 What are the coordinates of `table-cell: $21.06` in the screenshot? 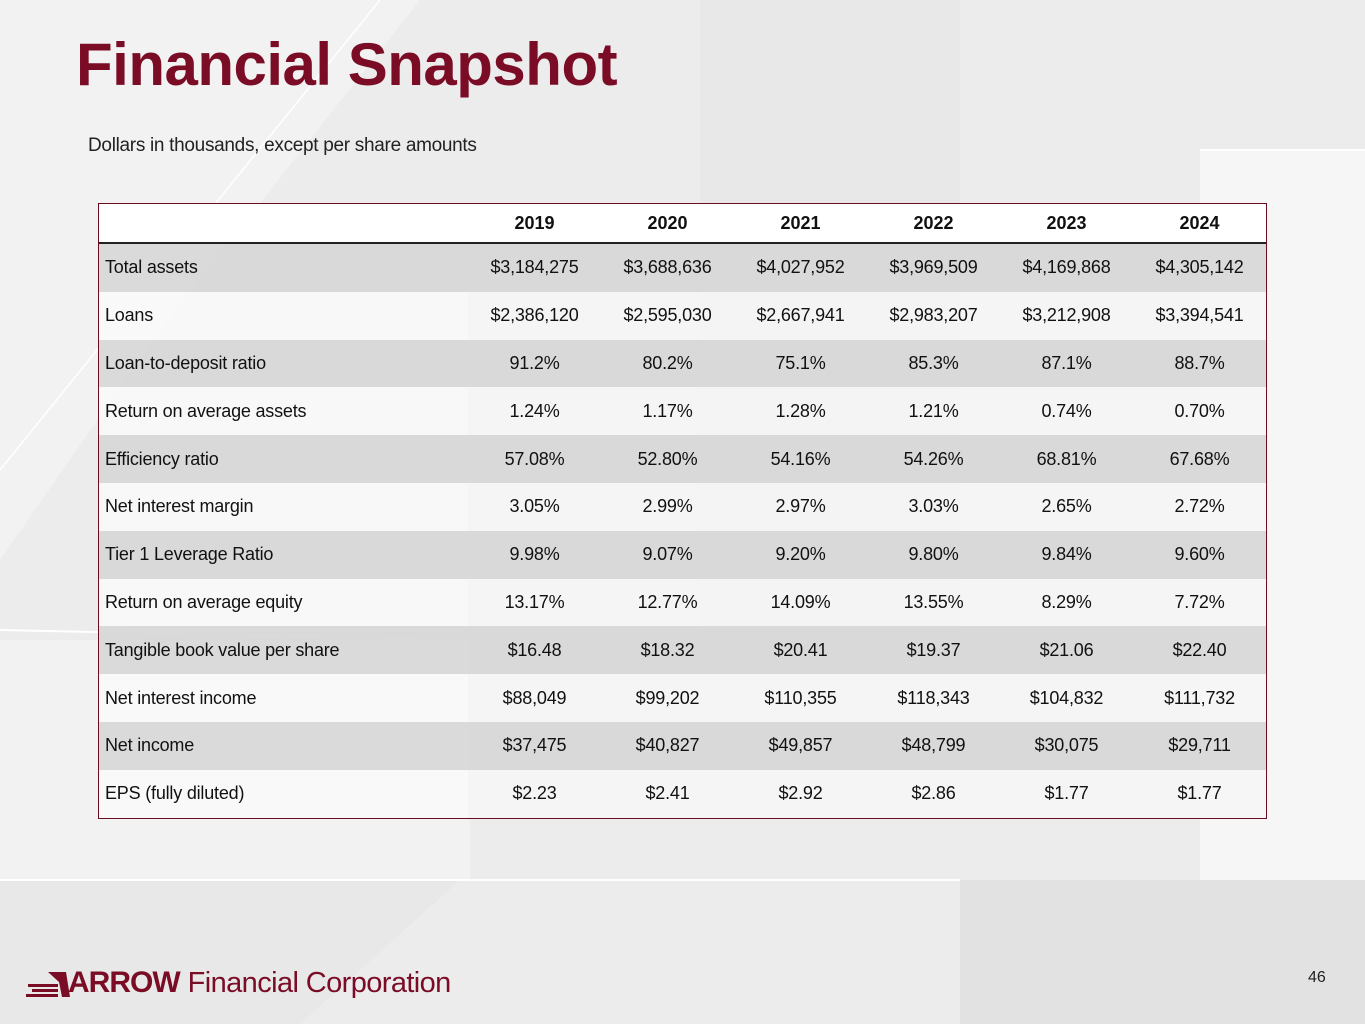 It's located at (1066, 650).